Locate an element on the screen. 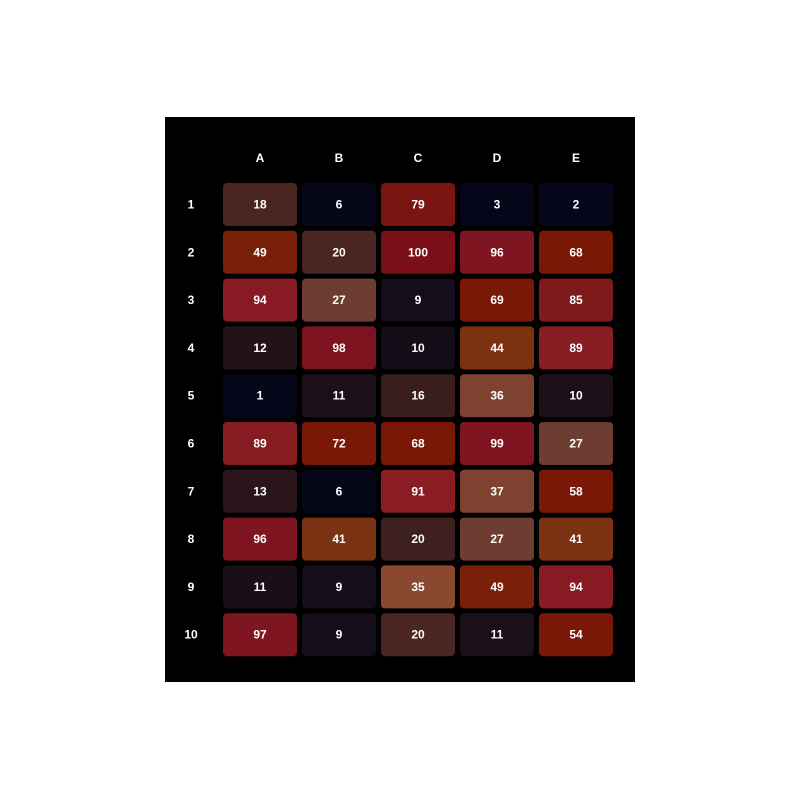 Image resolution: width=800 pixels, height=800 pixels. cell-value: 69 is located at coordinates (497, 300).